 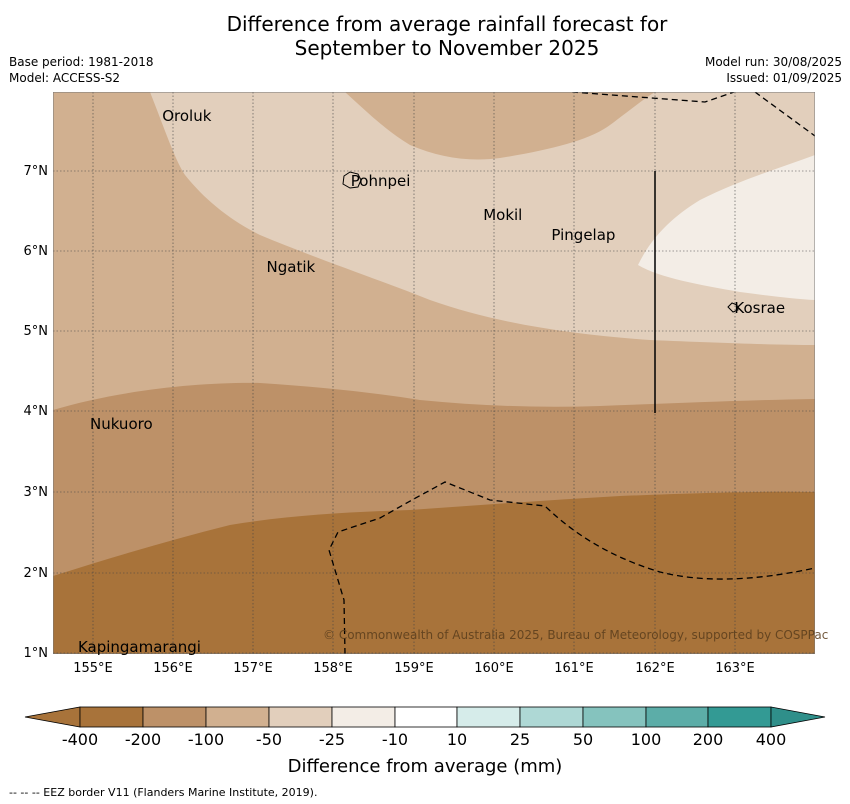 I want to click on colorbar-tick-label: 400, so click(x=771, y=739).